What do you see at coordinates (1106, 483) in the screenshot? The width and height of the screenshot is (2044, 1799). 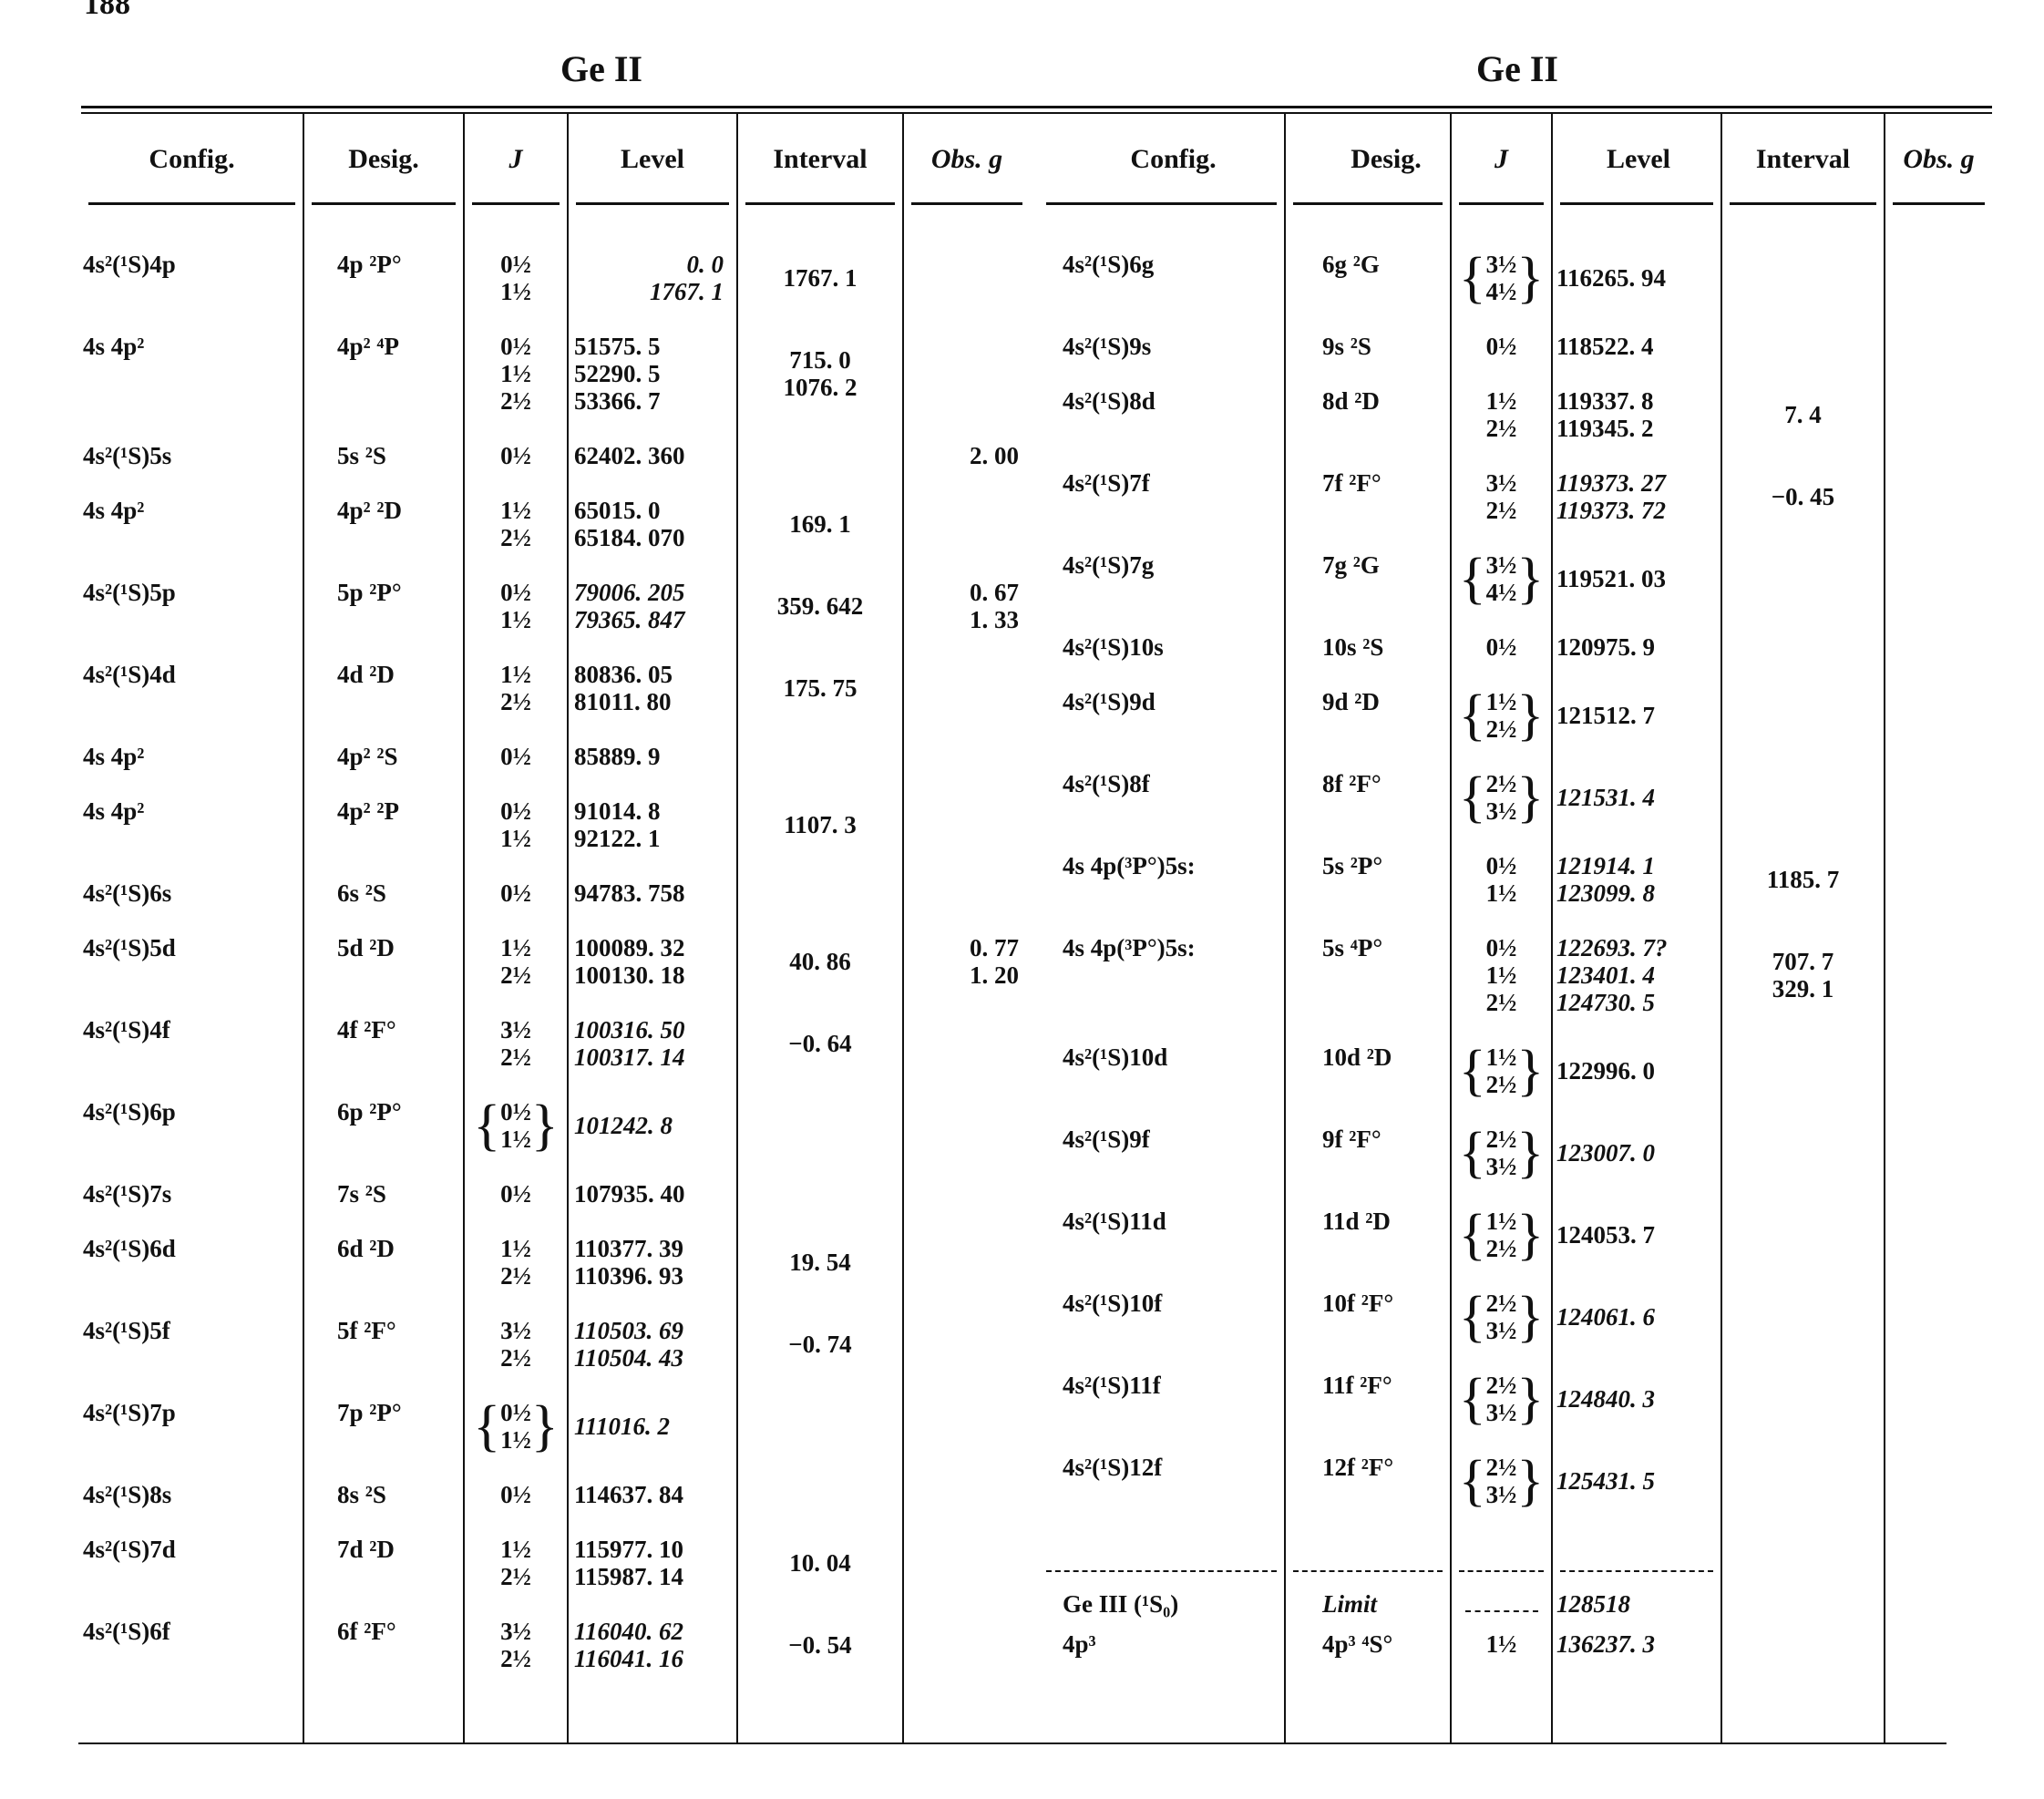 I see `config-text: 4s²(¹S)7f` at bounding box center [1106, 483].